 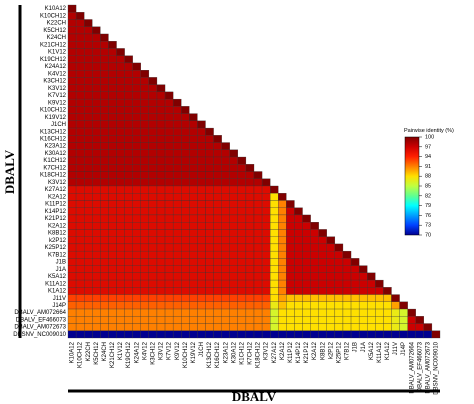 What do you see at coordinates (162, 350) in the screenshot?
I see `column-label: K3V12` at bounding box center [162, 350].